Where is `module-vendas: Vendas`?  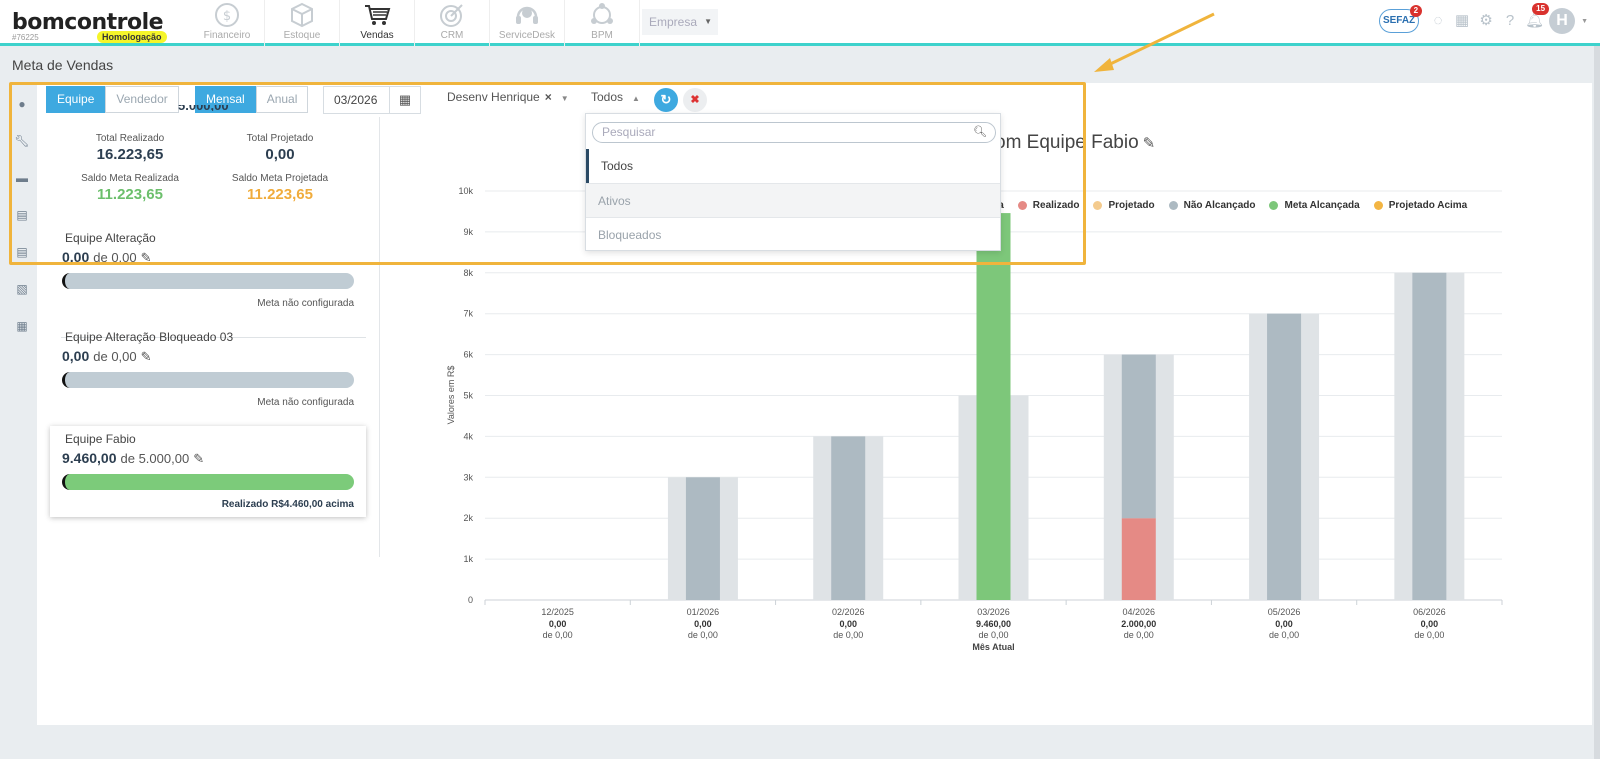 module-vendas: Vendas is located at coordinates (377, 23).